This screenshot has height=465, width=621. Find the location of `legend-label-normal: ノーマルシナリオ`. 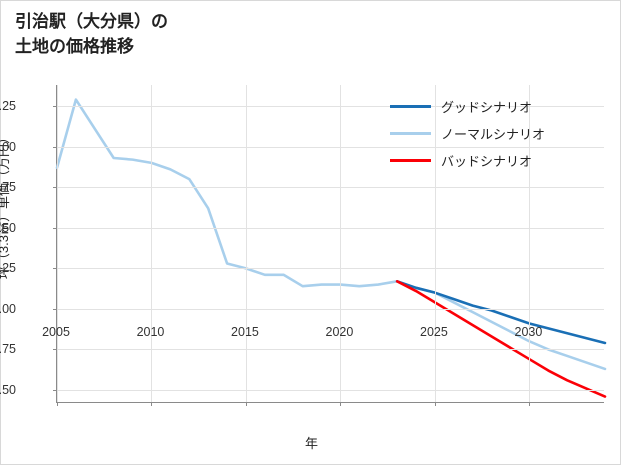

legend-label-normal: ノーマルシナリオ is located at coordinates (493, 134).